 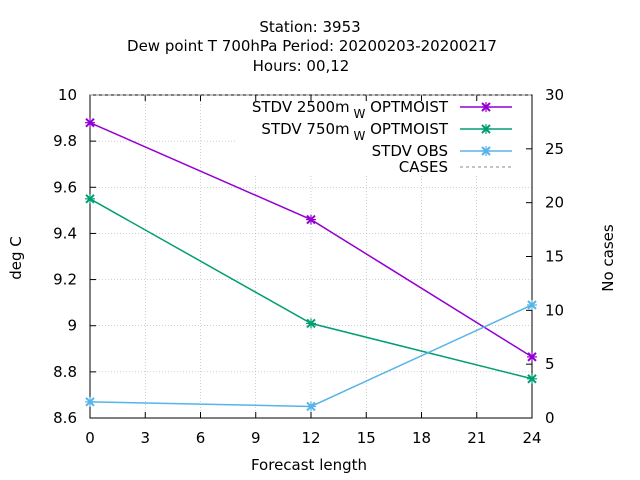 I want to click on legend-mask-rect, so click(x=383, y=136).